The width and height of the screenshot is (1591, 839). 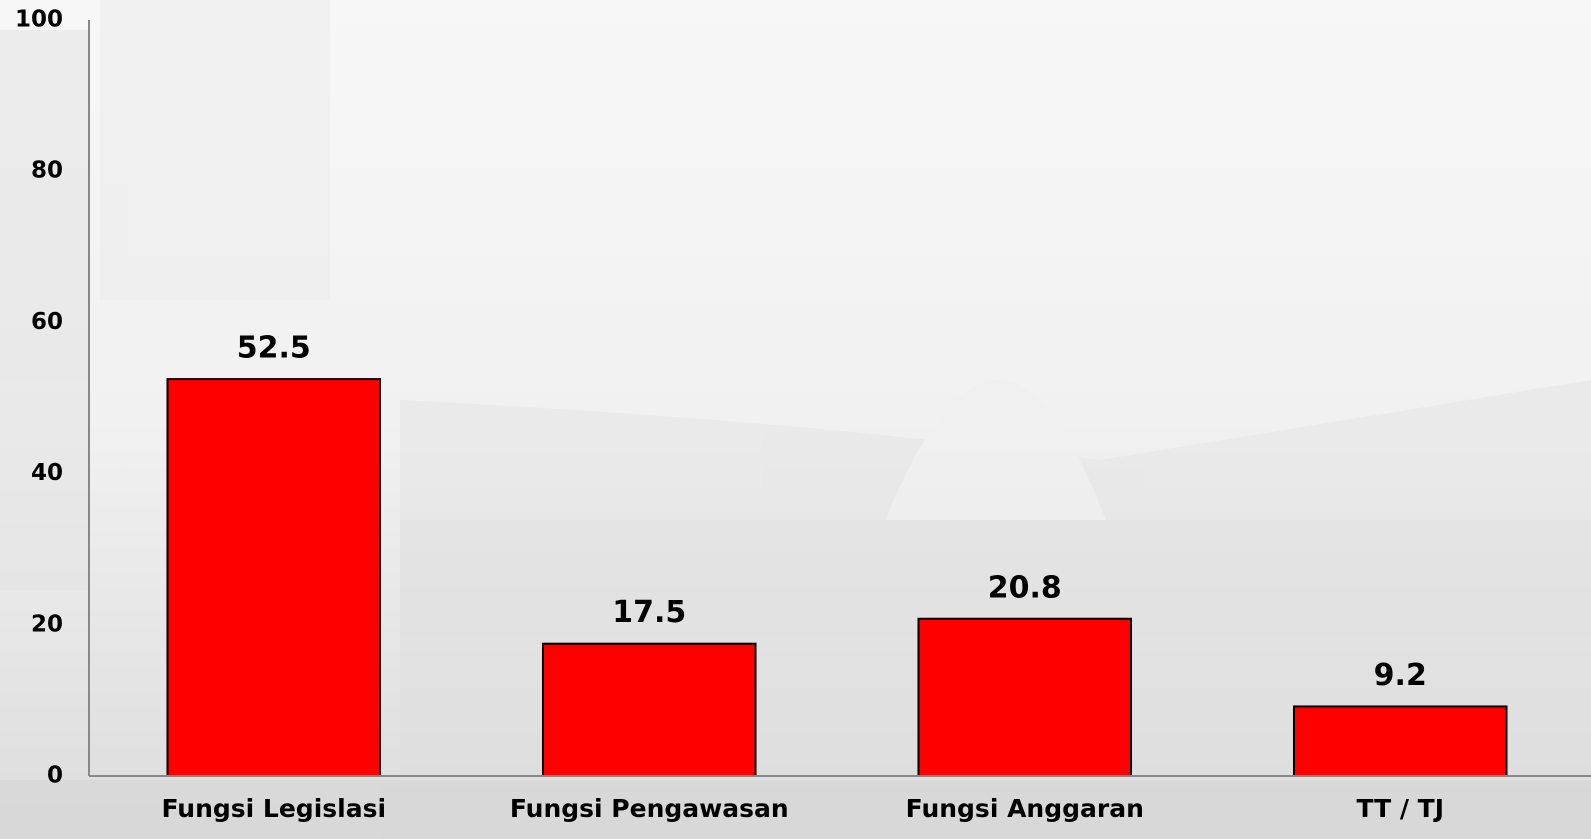 I want to click on value-label: 52.5, so click(x=274, y=348).